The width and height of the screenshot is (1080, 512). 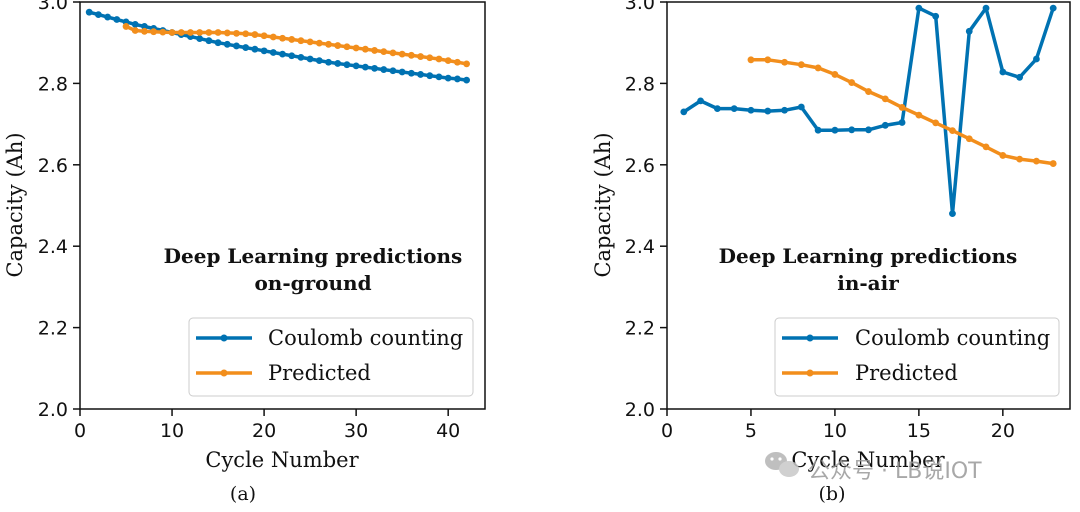 What do you see at coordinates (356, 431) in the screenshot?
I see `x-tick-label: 30` at bounding box center [356, 431].